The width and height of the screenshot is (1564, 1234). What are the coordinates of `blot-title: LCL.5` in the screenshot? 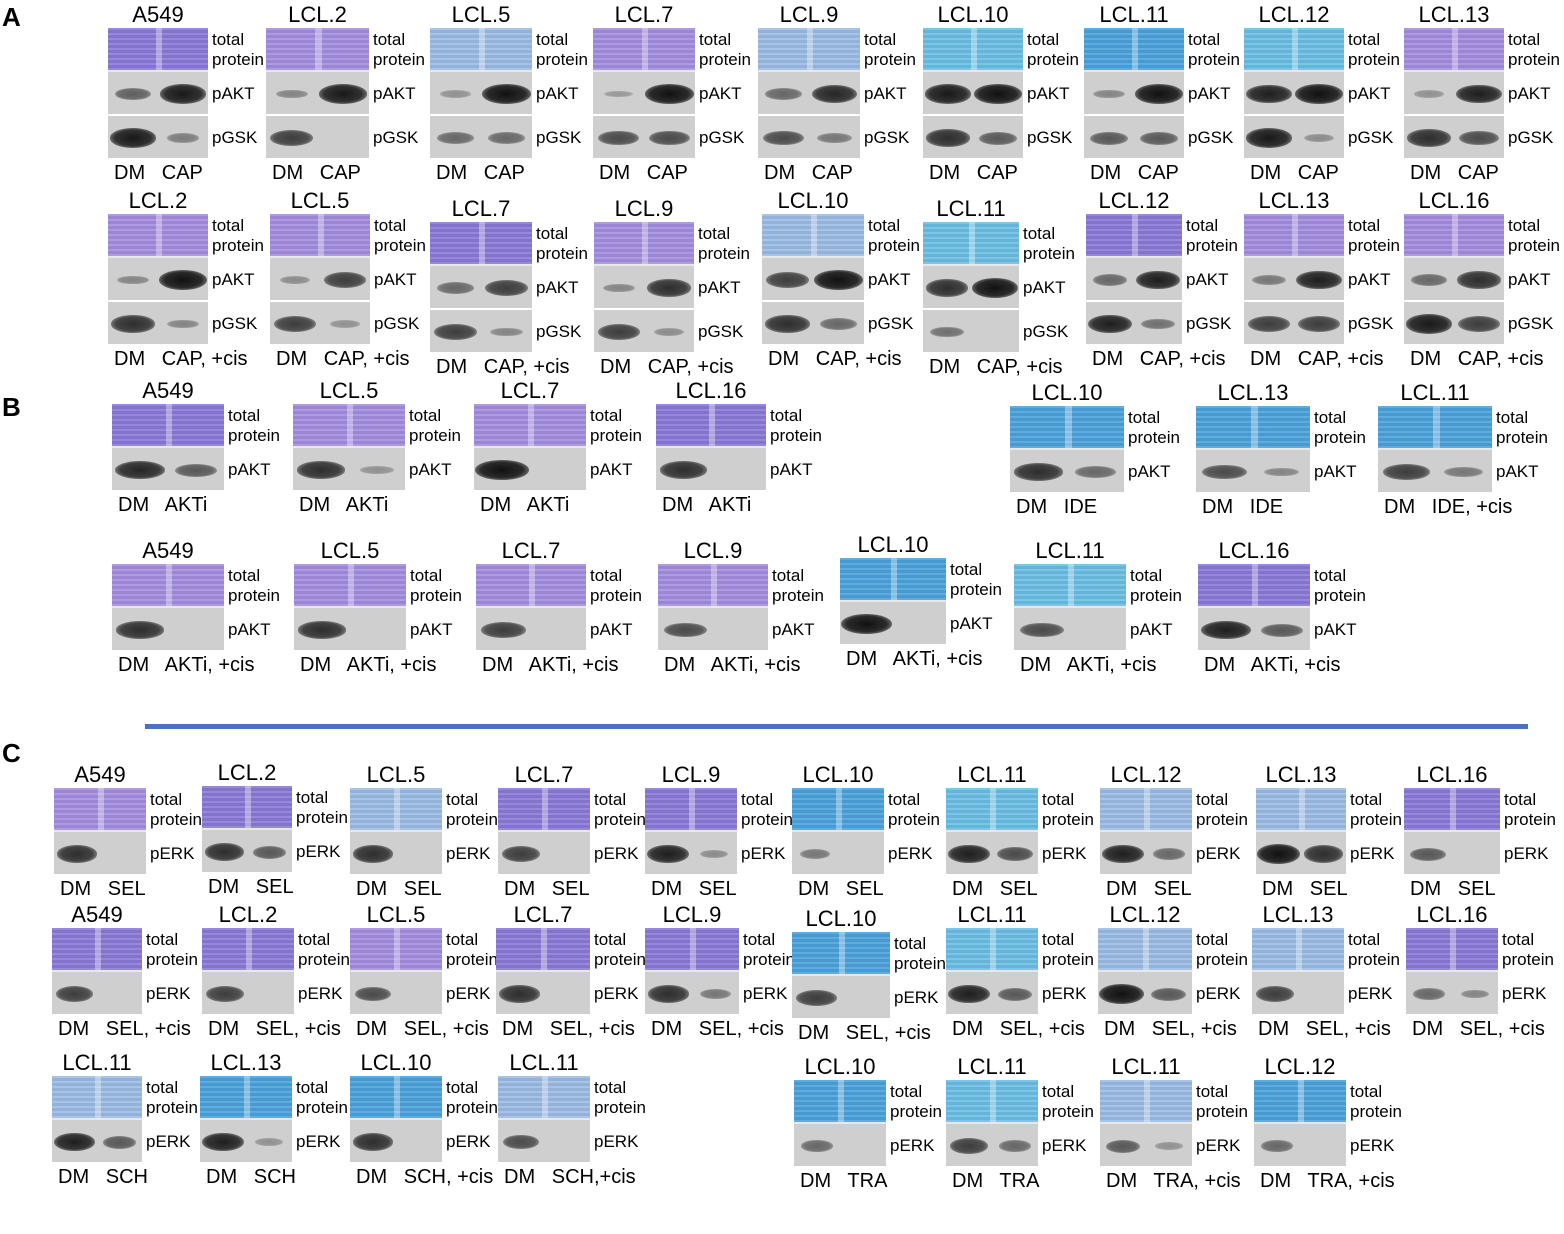 It's located at (481, 14).